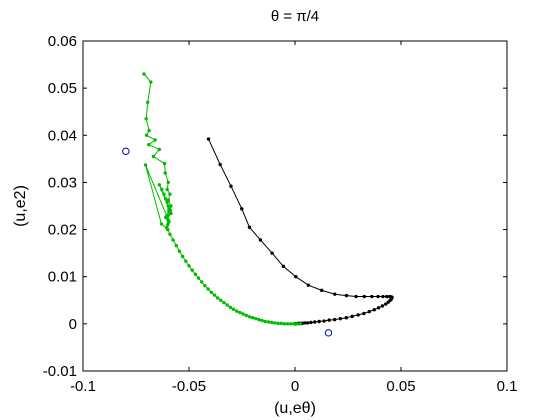 The image size is (560, 420). What do you see at coordinates (295, 386) in the screenshot?
I see `x-tick-label: 0` at bounding box center [295, 386].